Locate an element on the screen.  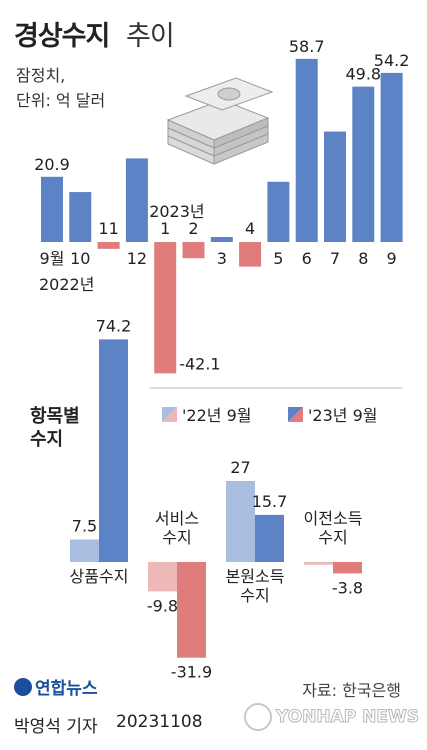
trend-category-1: 10 is located at coordinates (80, 258).